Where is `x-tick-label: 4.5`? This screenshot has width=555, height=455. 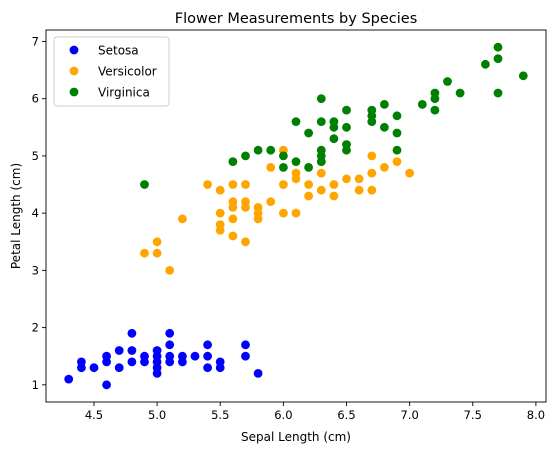 x-tick-label: 4.5 is located at coordinates (94, 415).